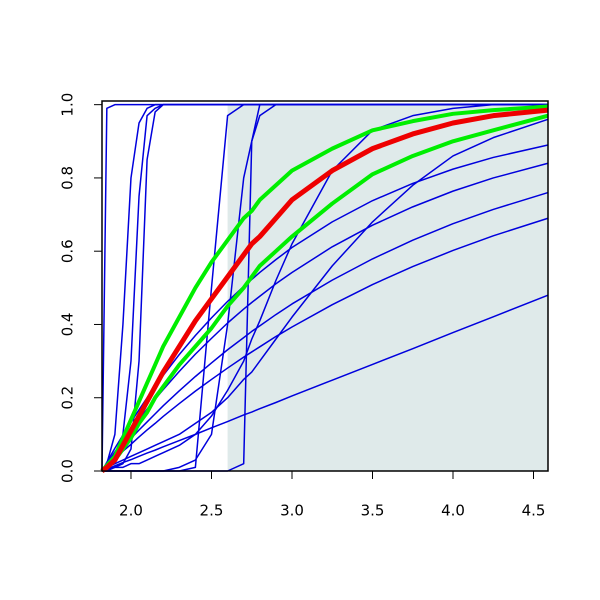  Describe the element at coordinates (68, 325) in the screenshot. I see `y-tick-label: 0.4` at that location.